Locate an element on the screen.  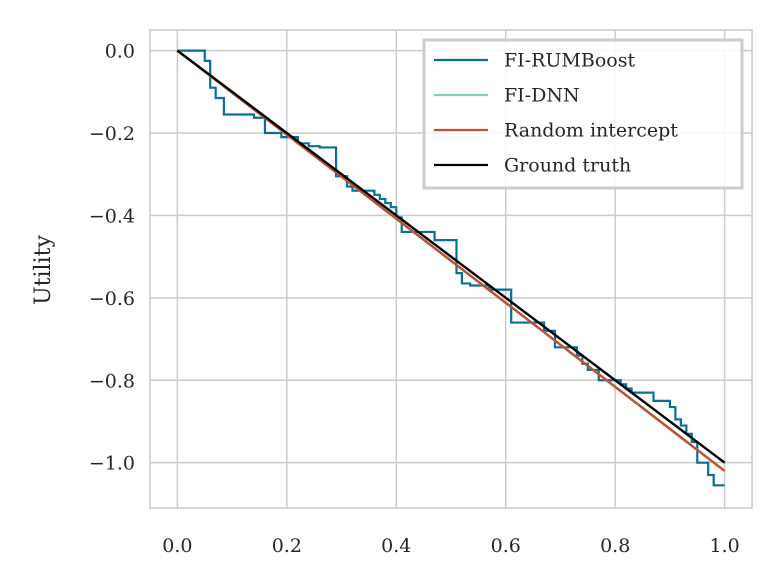
x-tick-label: 0.0 is located at coordinates (177, 546).